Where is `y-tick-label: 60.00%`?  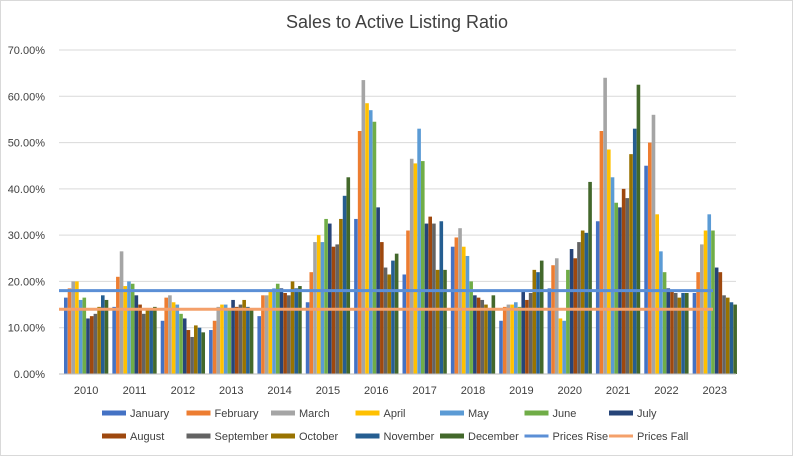
y-tick-label: 60.00% is located at coordinates (27, 97).